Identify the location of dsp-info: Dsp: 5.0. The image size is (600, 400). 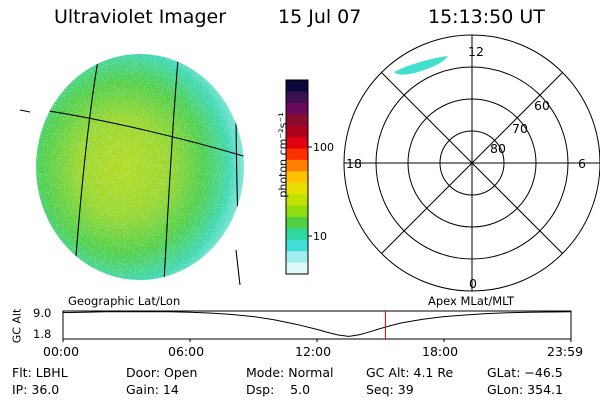
(278, 389).